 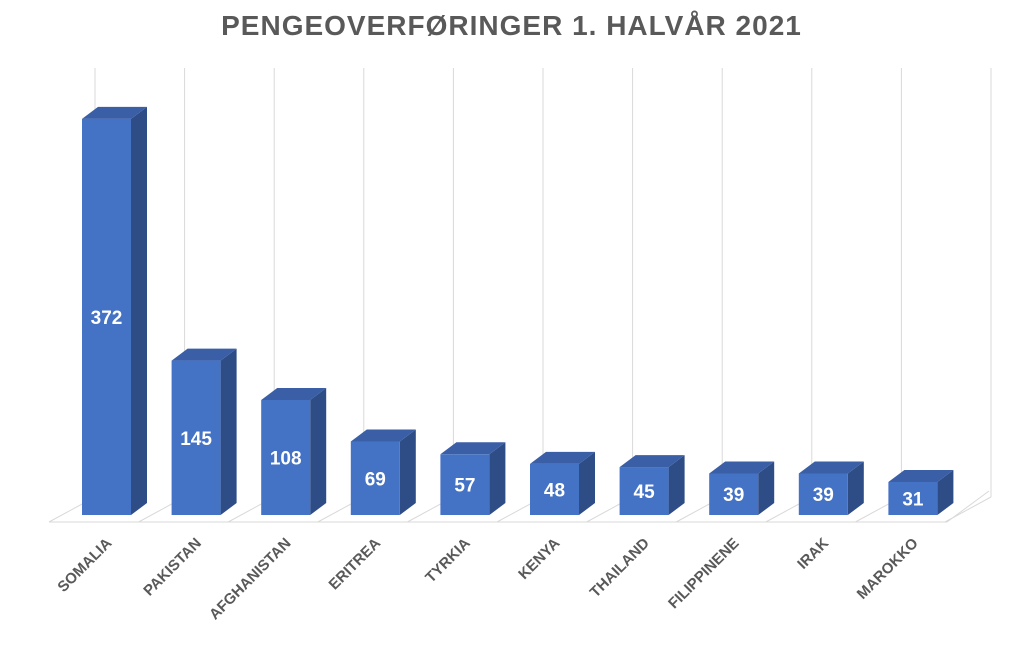 I want to click on bar-group: 31, so click(x=921, y=492).